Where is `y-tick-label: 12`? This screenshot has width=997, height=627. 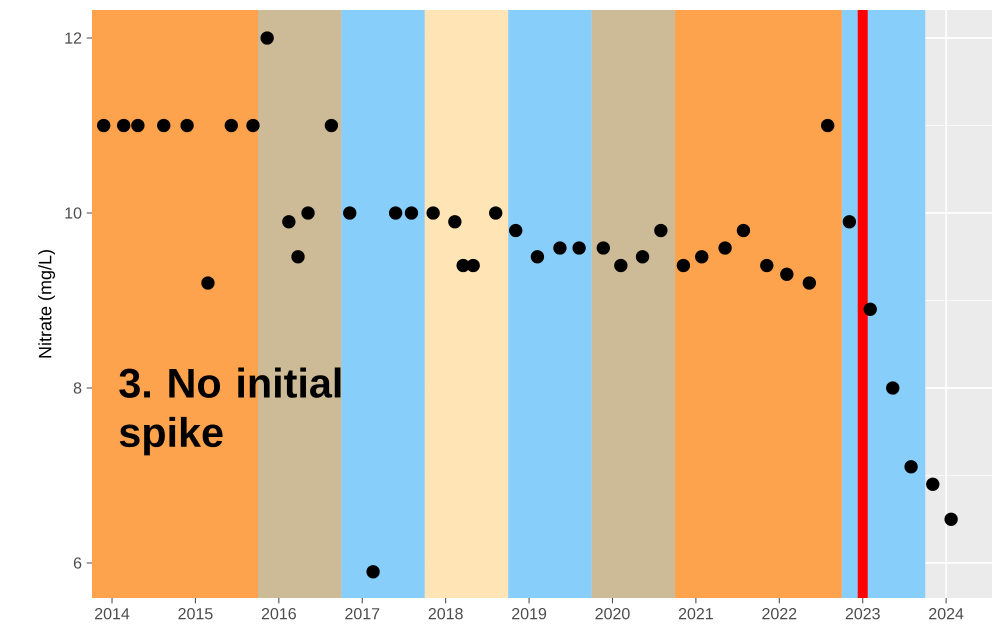
y-tick-label: 12 is located at coordinates (73, 38).